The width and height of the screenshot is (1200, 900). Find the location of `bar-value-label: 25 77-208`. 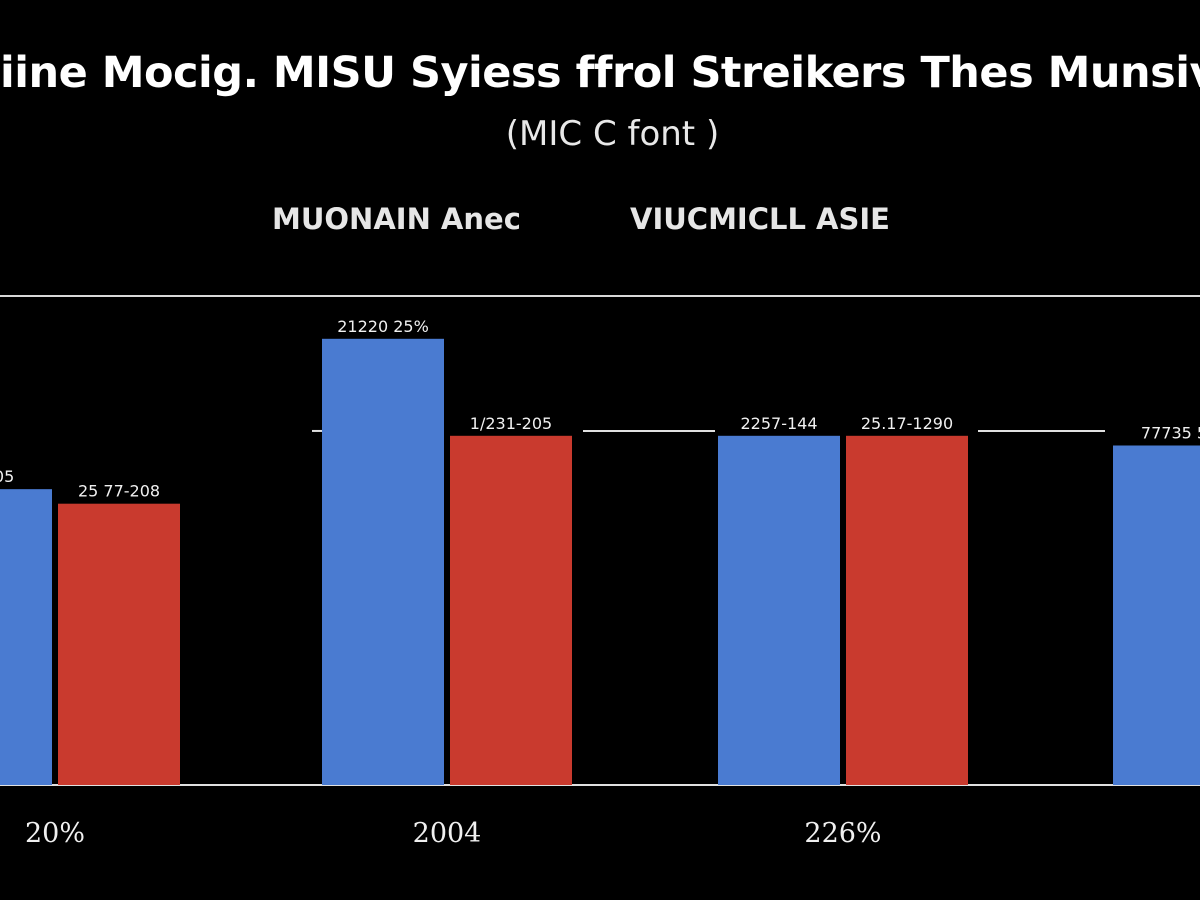

bar-value-label: 25 77-208 is located at coordinates (119, 491).